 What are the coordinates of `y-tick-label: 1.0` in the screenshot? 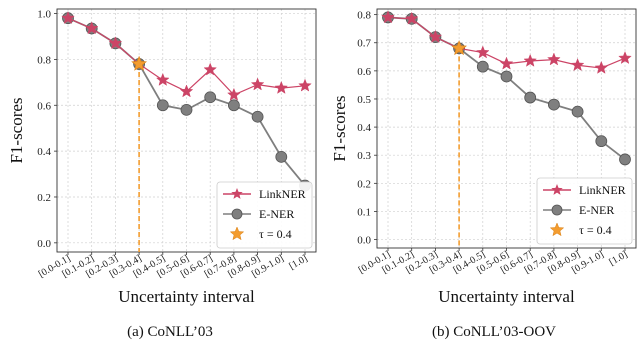 It's located at (44, 15).